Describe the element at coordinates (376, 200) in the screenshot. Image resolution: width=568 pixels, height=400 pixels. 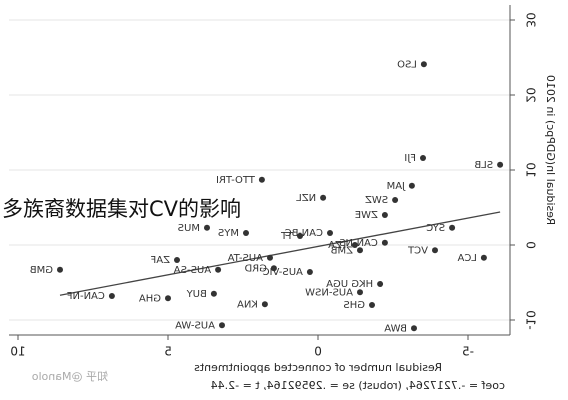
I see `point-label: SWZ` at that location.